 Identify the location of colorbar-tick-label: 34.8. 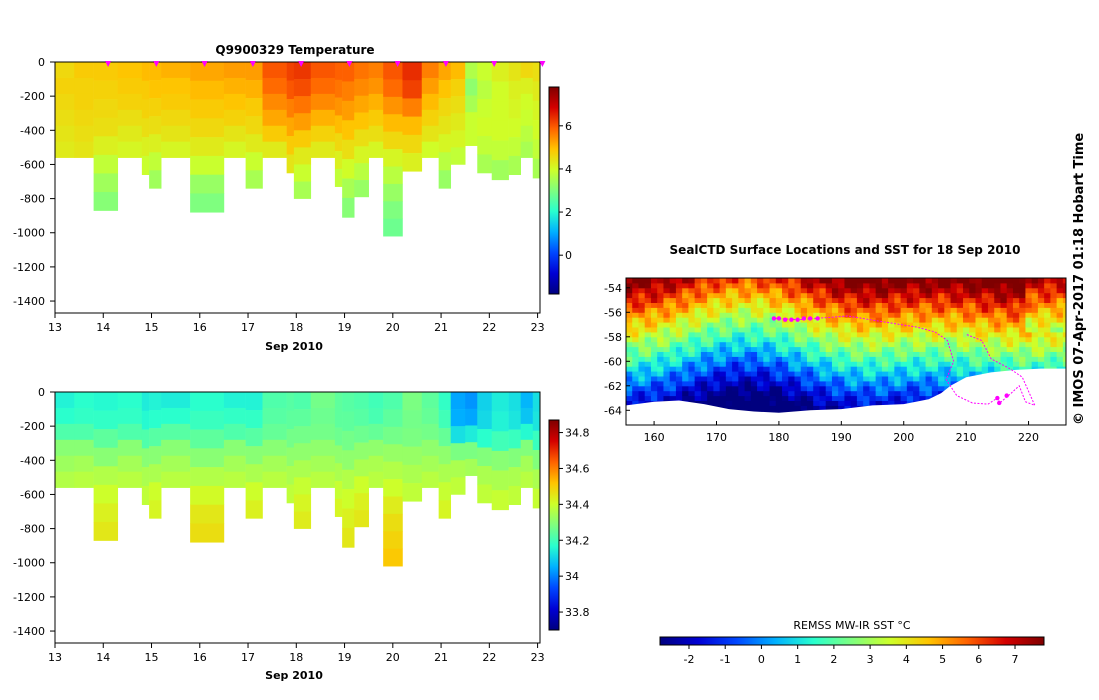
(577, 433).